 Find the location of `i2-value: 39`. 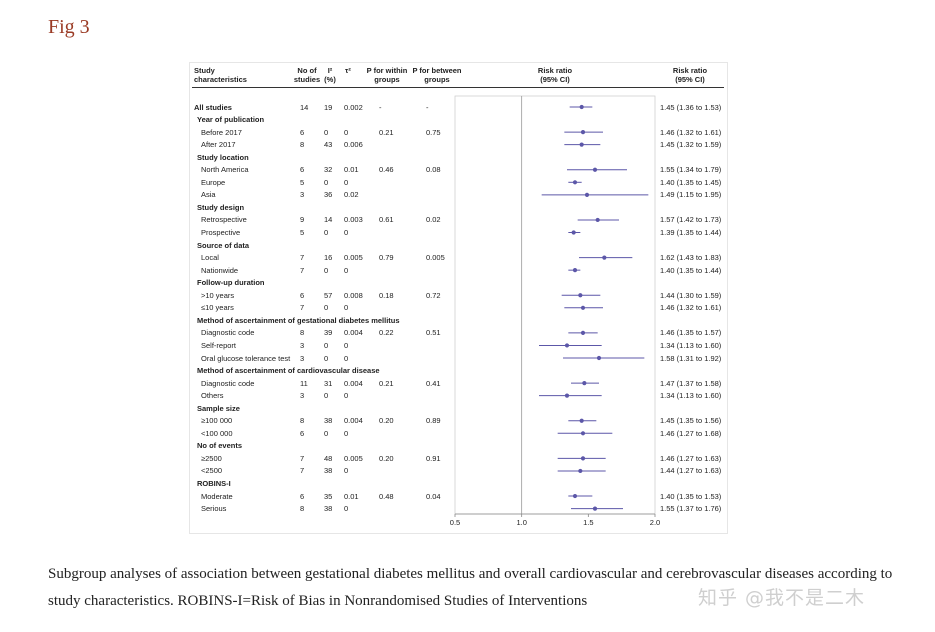

i2-value: 39 is located at coordinates (328, 333).